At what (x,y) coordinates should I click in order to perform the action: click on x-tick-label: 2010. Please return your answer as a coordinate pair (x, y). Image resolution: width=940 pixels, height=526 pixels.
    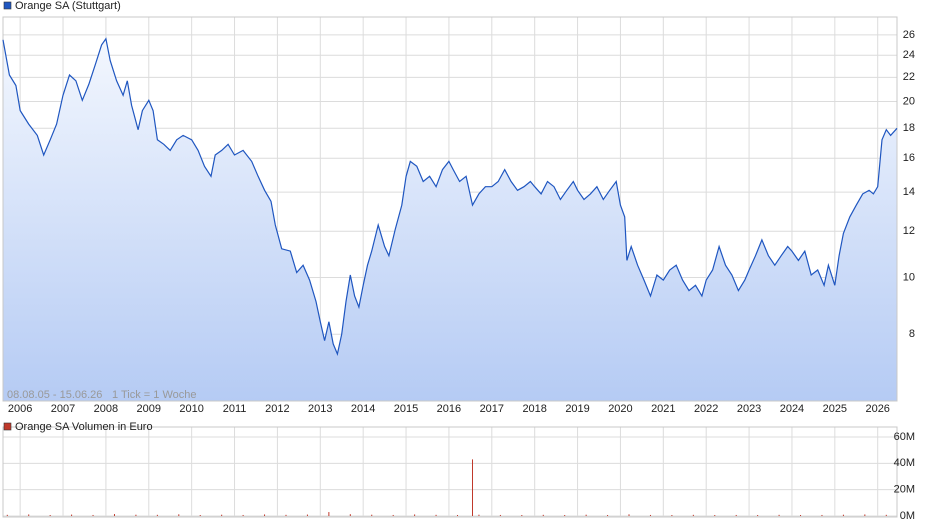
    Looking at the image, I should click on (191, 409).